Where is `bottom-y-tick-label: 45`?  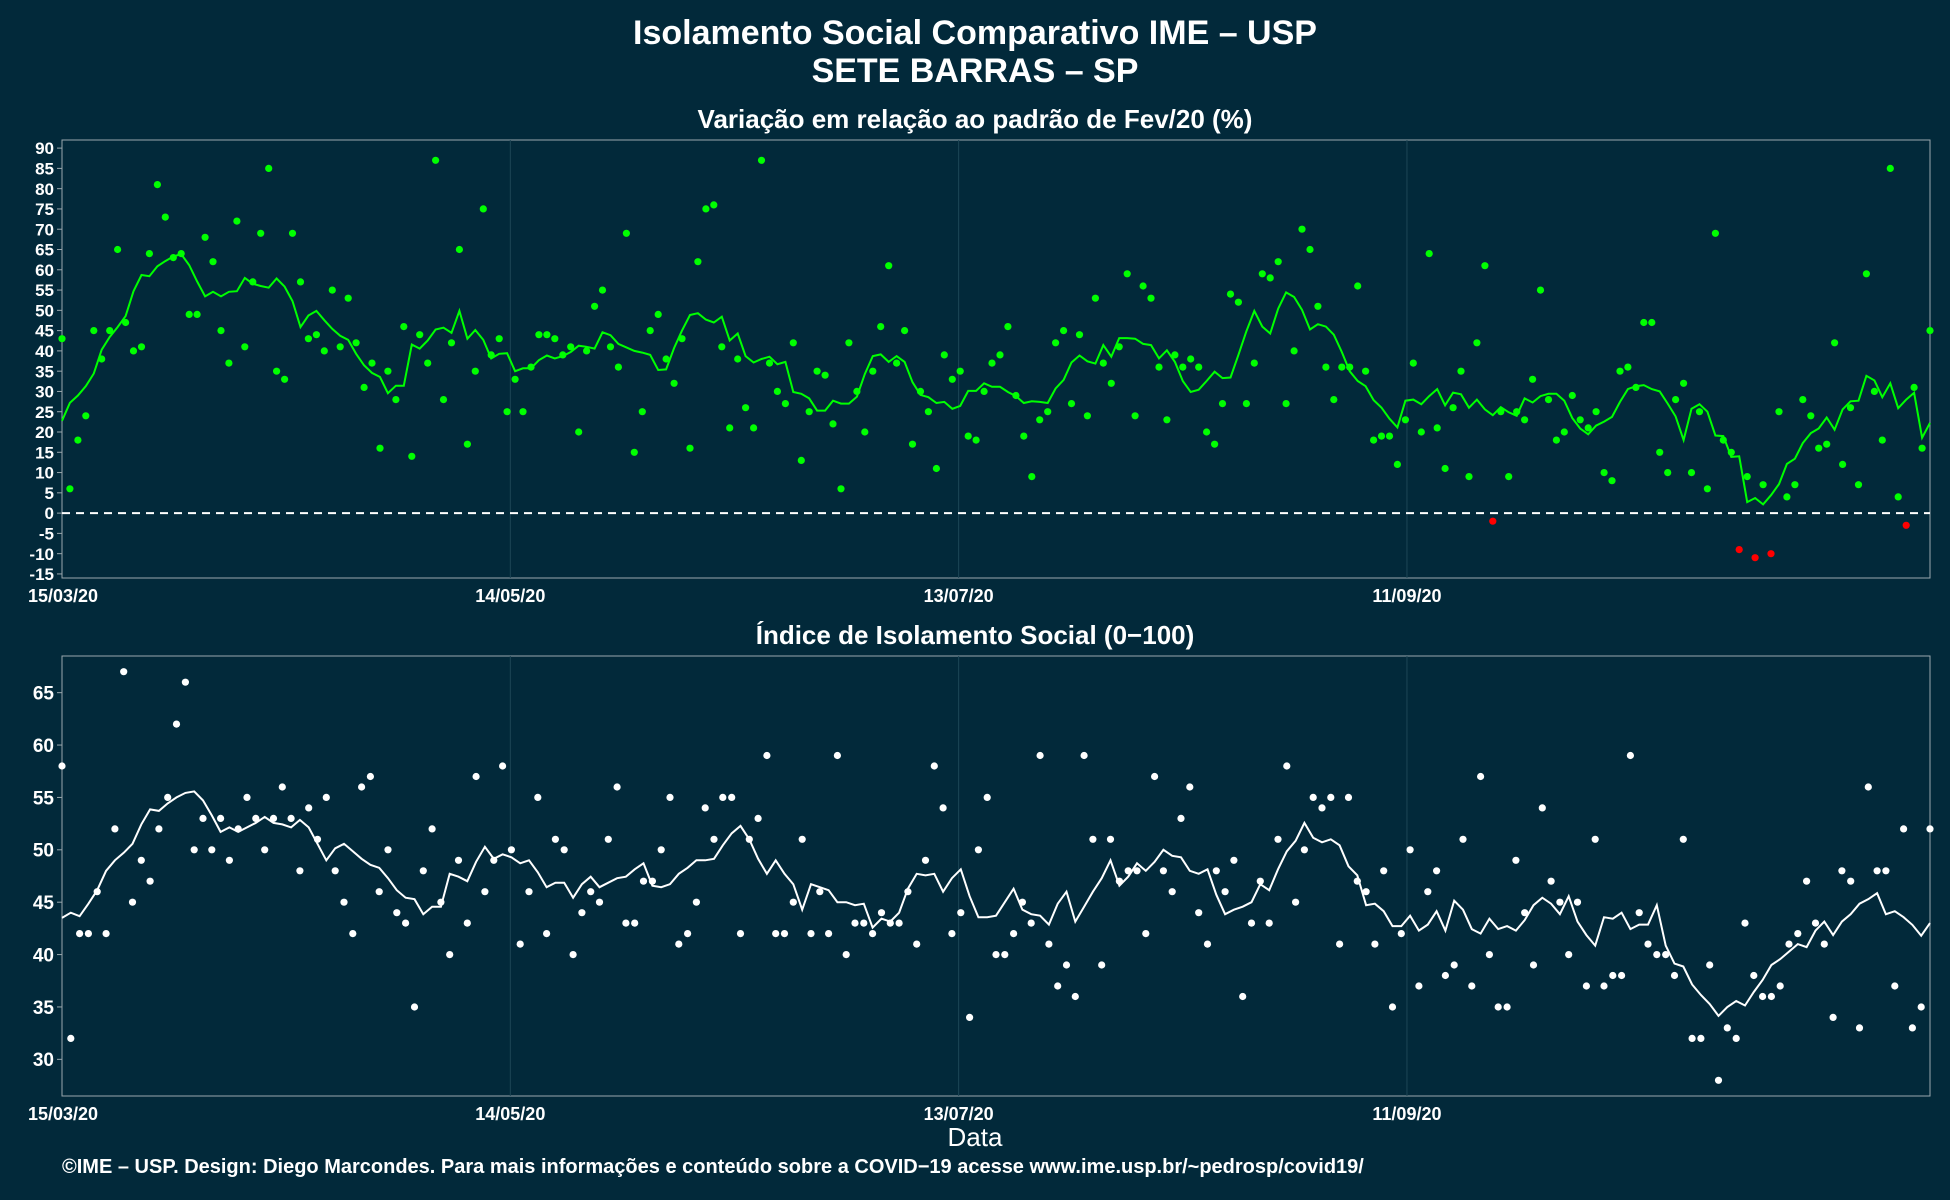
bottom-y-tick-label: 45 is located at coordinates (44, 903).